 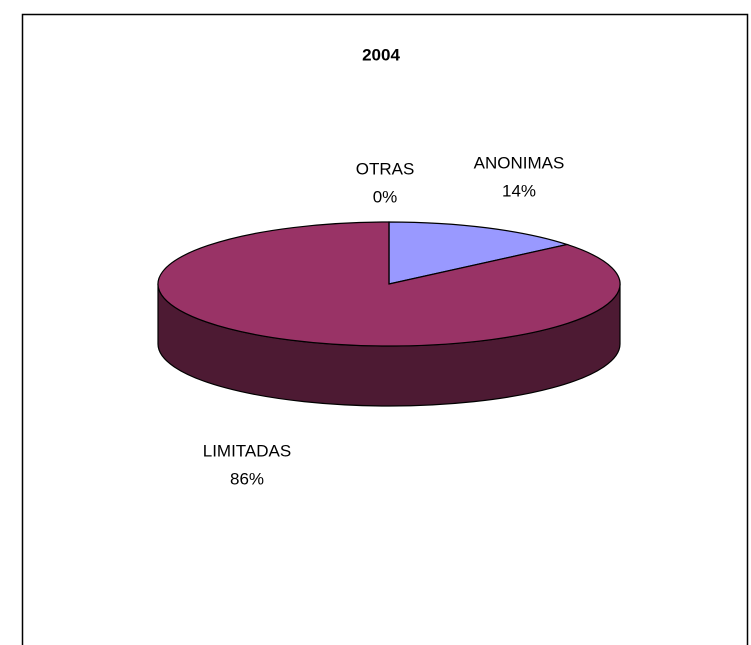 What do you see at coordinates (381, 54) in the screenshot?
I see `chart-title: 2004` at bounding box center [381, 54].